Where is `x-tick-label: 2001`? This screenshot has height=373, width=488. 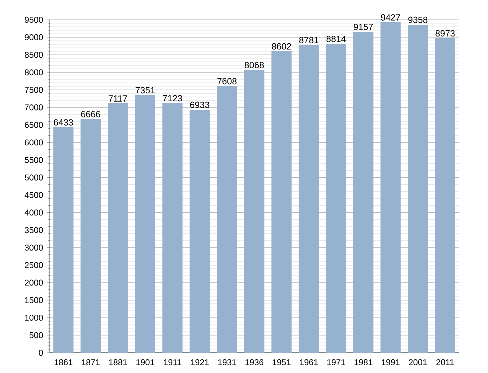 x-tick-label: 2001 is located at coordinates (418, 363).